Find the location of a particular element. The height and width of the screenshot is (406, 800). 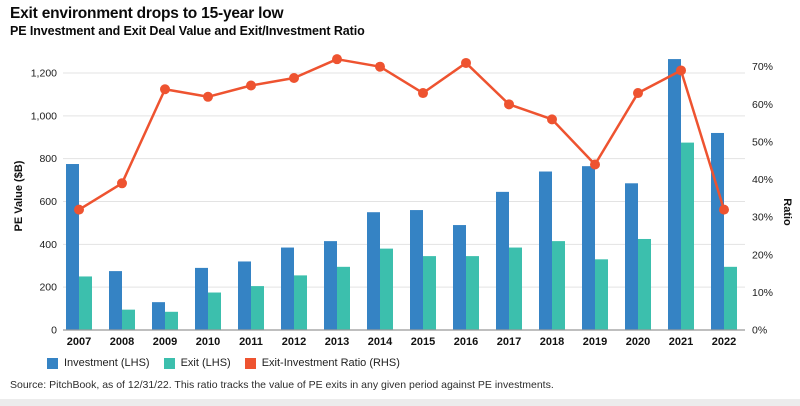

x-tick-2010: 2010 is located at coordinates (208, 342).